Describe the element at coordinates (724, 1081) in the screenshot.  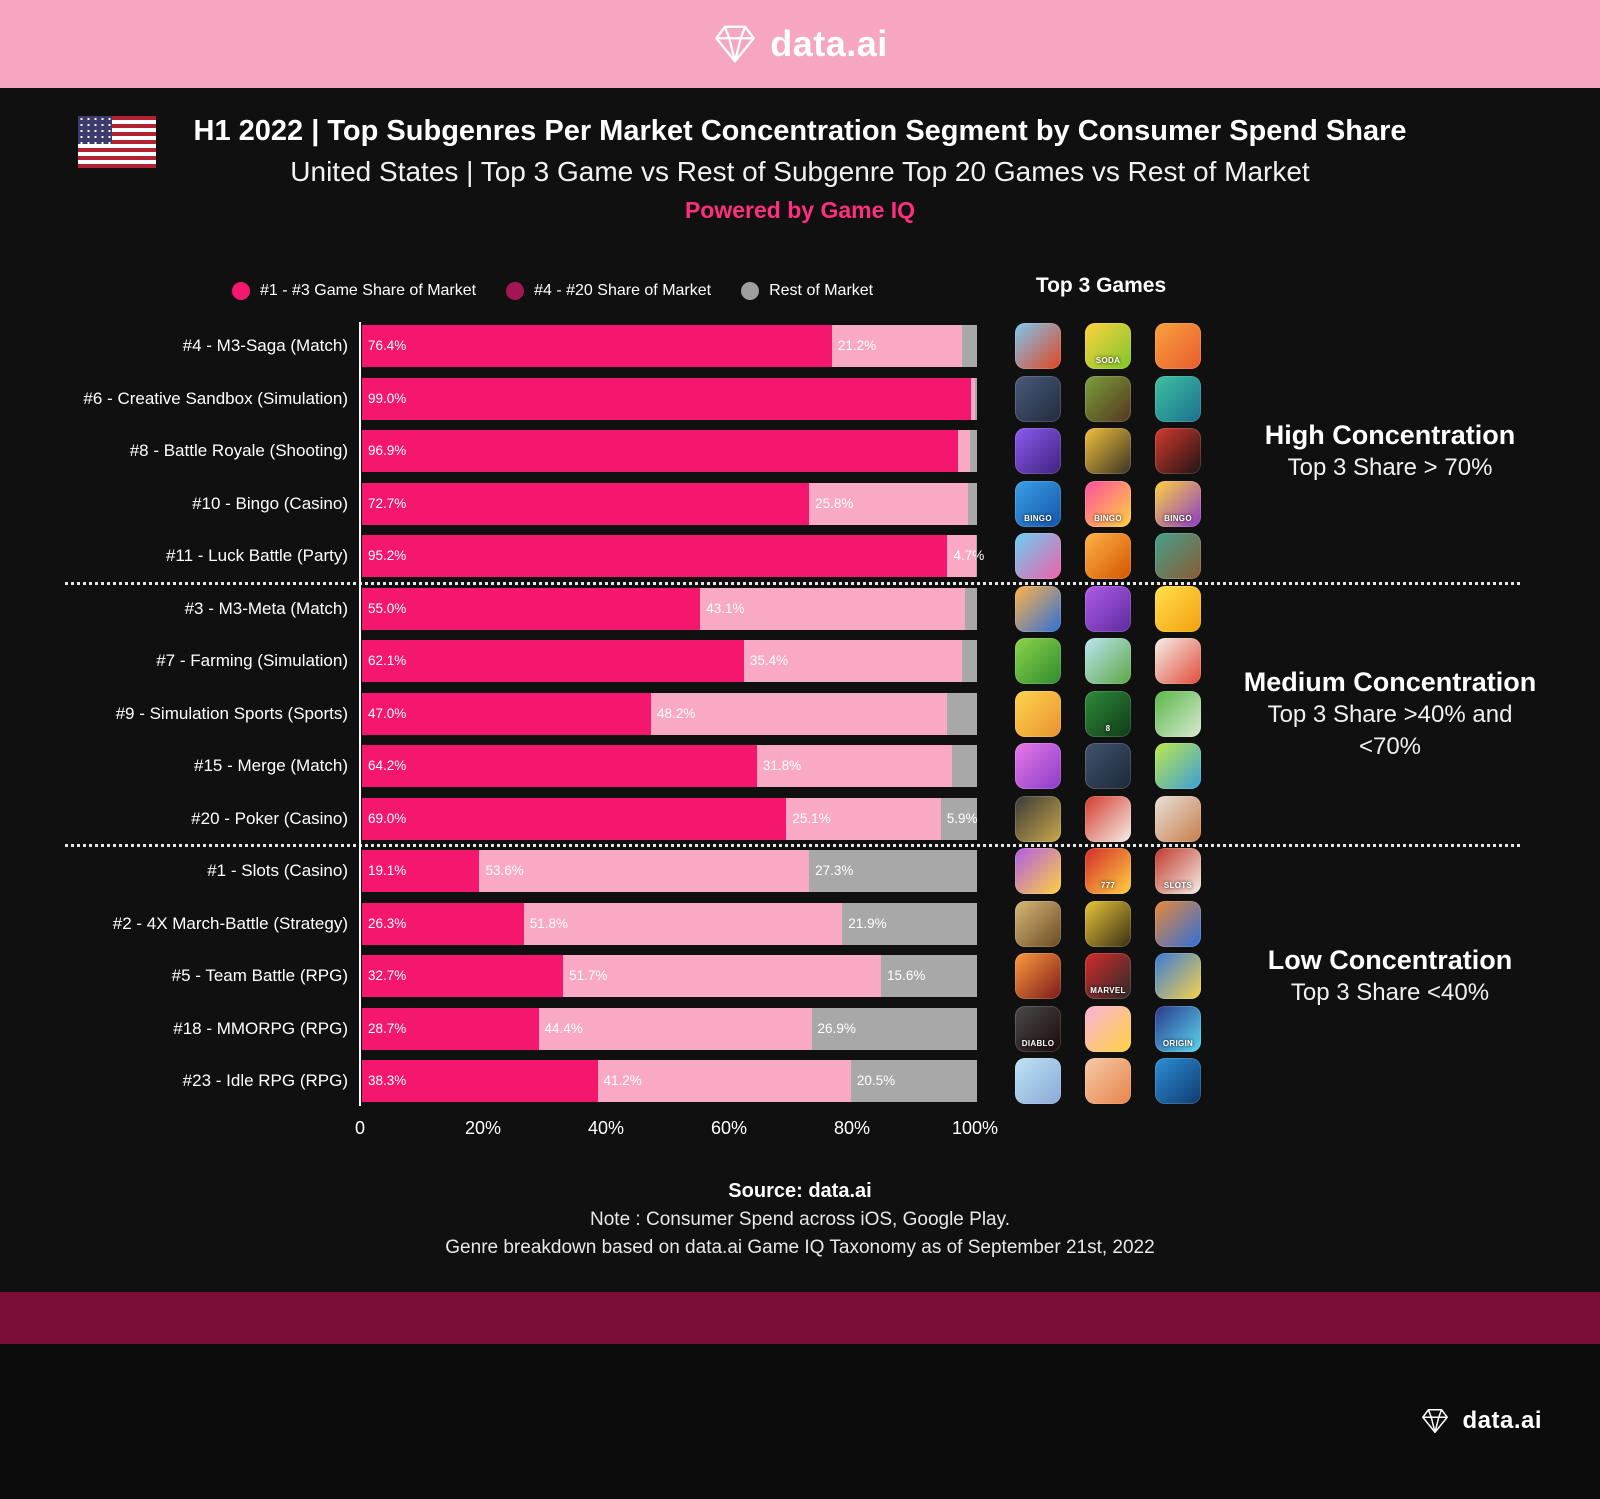
I see `bar-segment-4-20: 41.2%` at that location.